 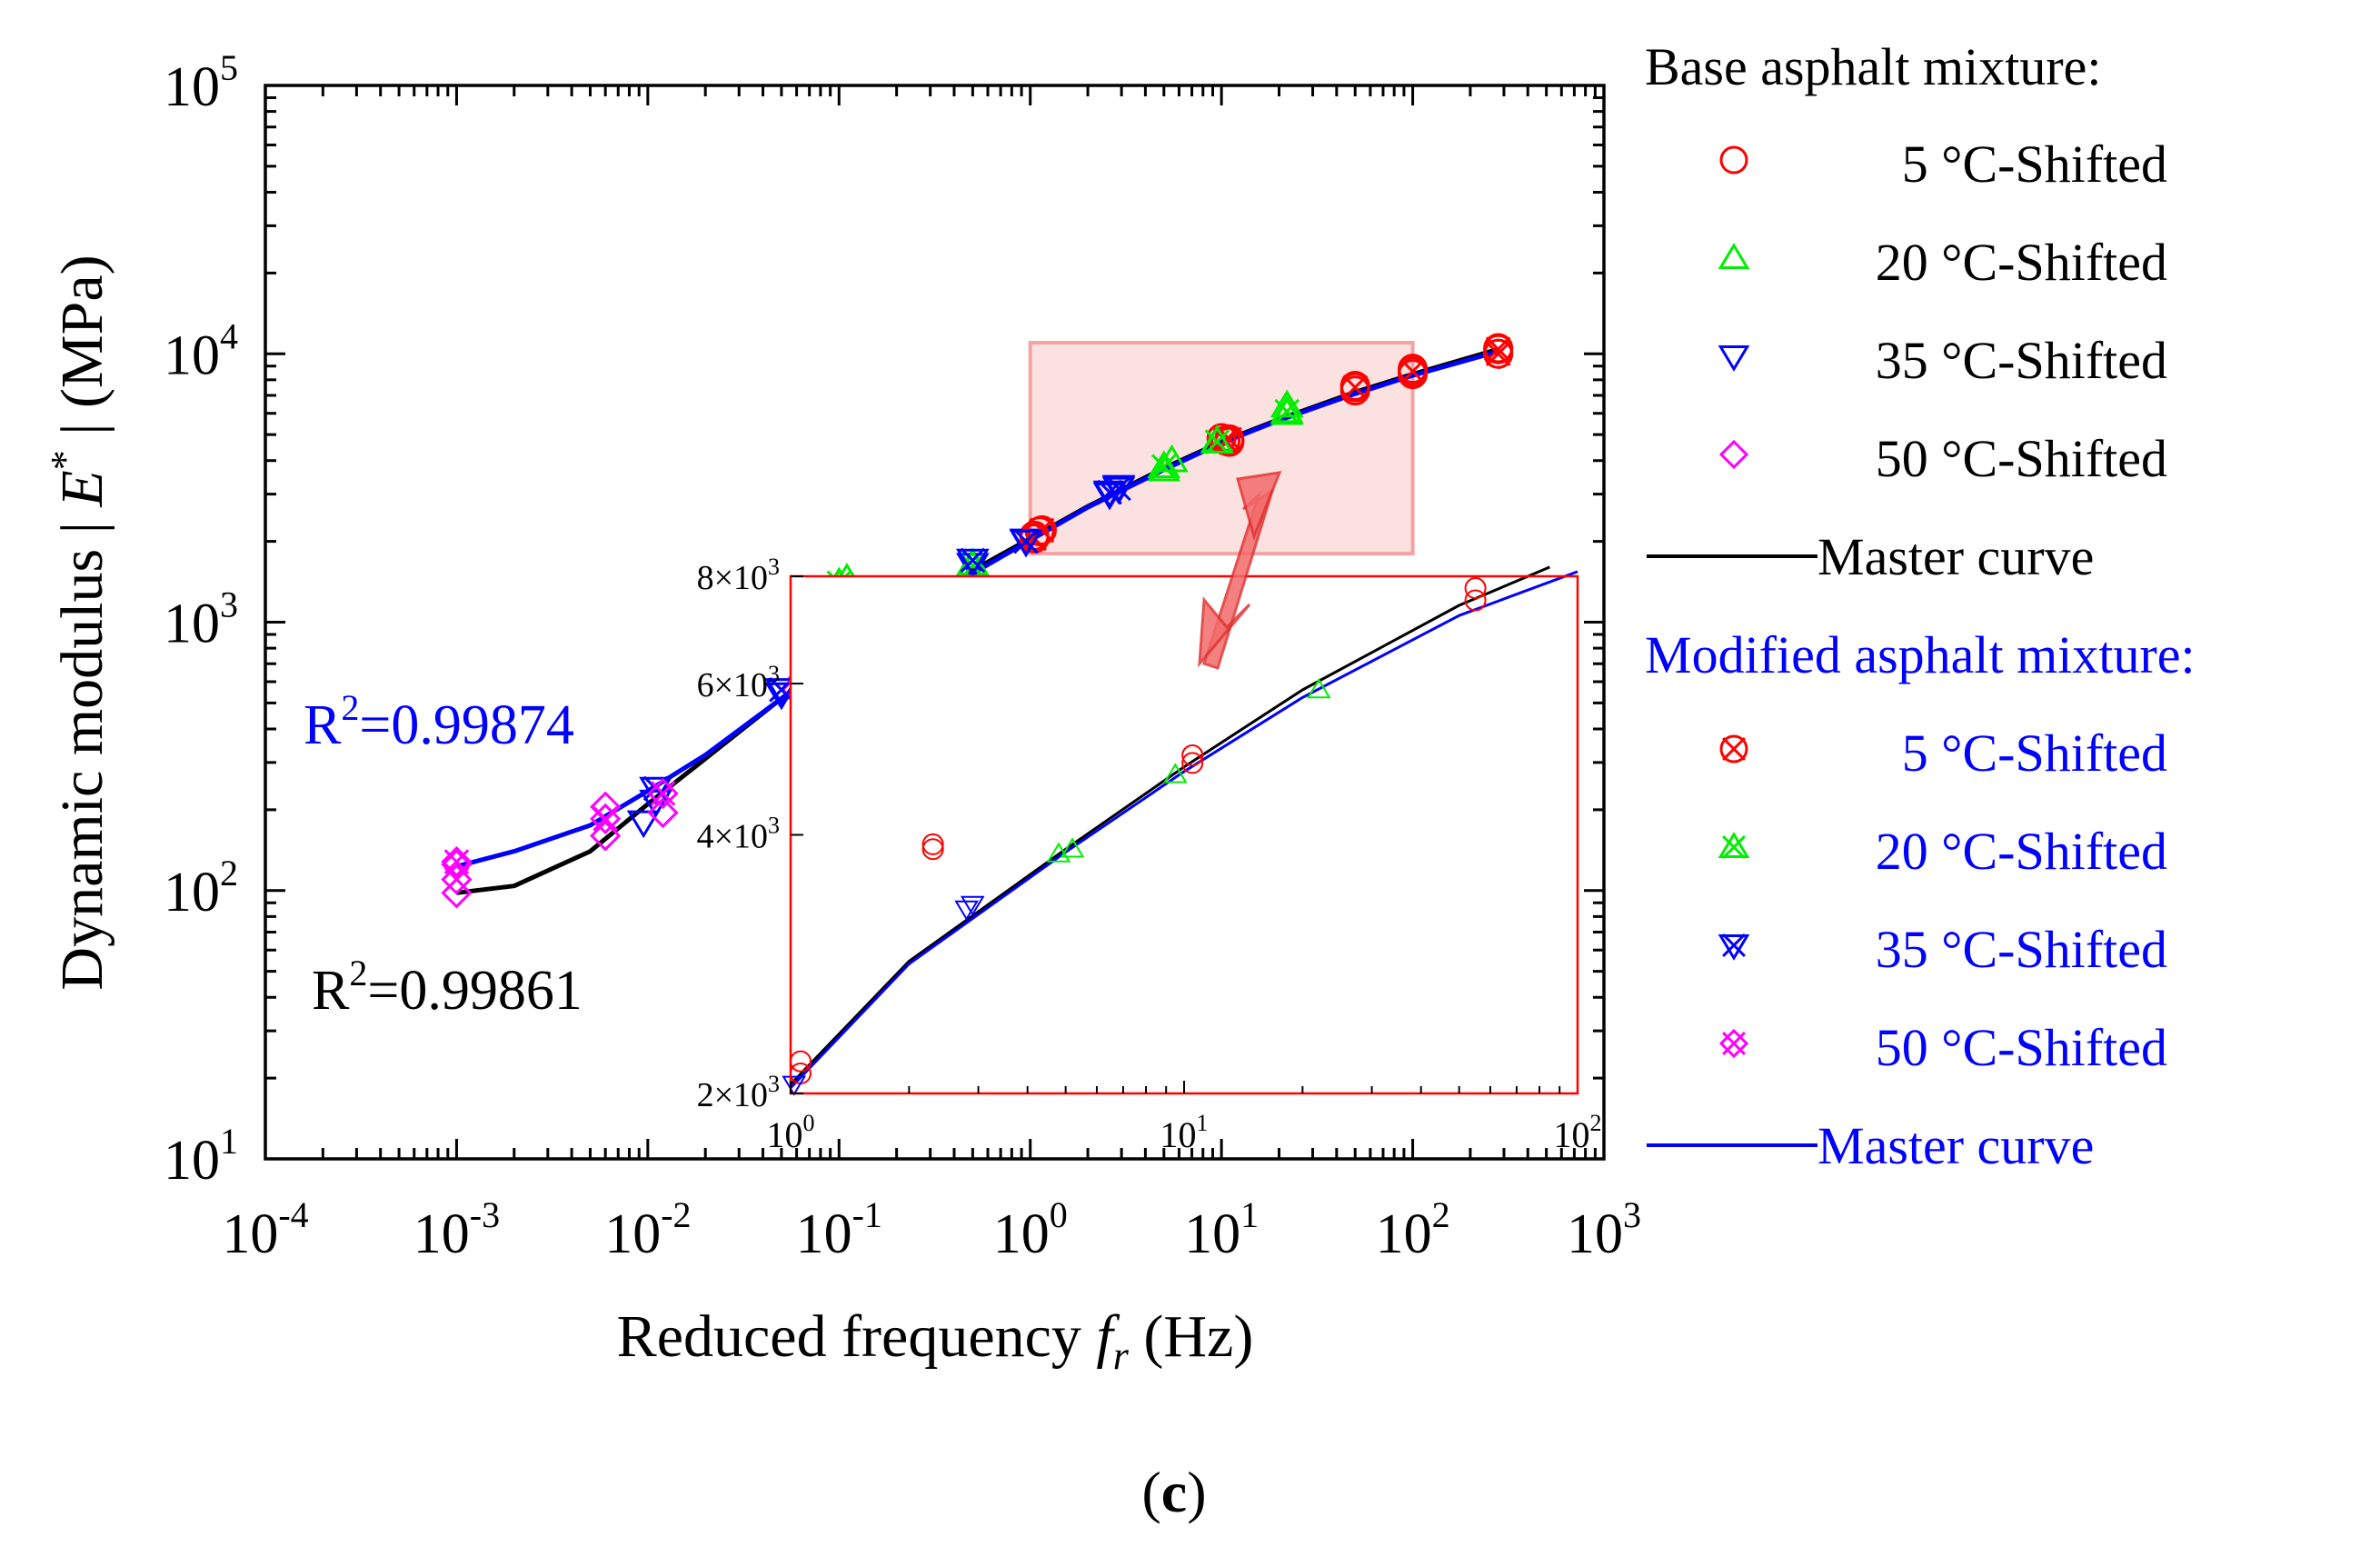 What do you see at coordinates (265, 1230) in the screenshot?
I see `x-tick-label: 10⁻⁴` at bounding box center [265, 1230].